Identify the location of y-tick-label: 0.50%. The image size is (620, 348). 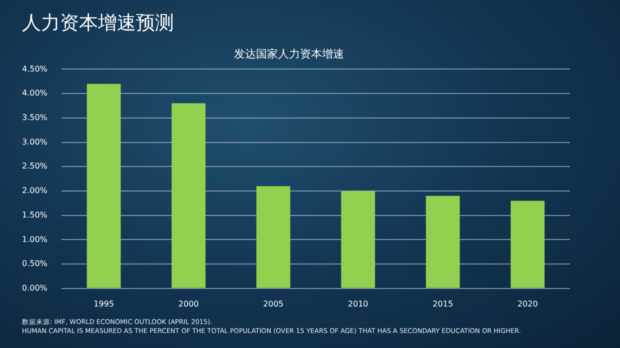
(35, 263).